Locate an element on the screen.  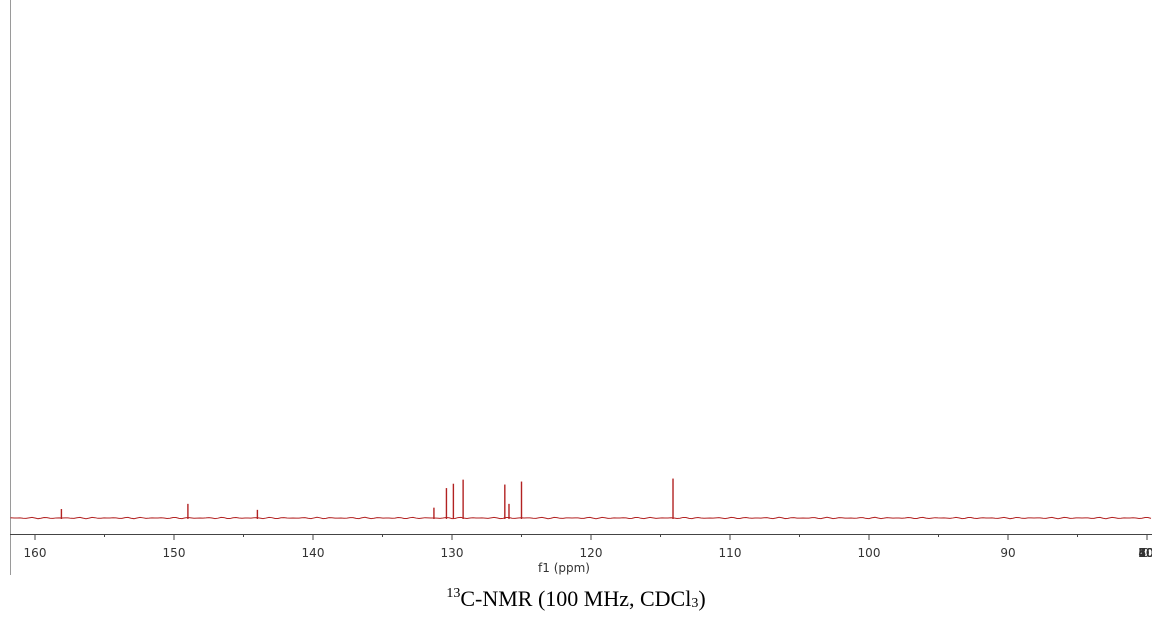
caption-main-text: C-NMR (100 MHz, CDCl is located at coordinates (576, 598).